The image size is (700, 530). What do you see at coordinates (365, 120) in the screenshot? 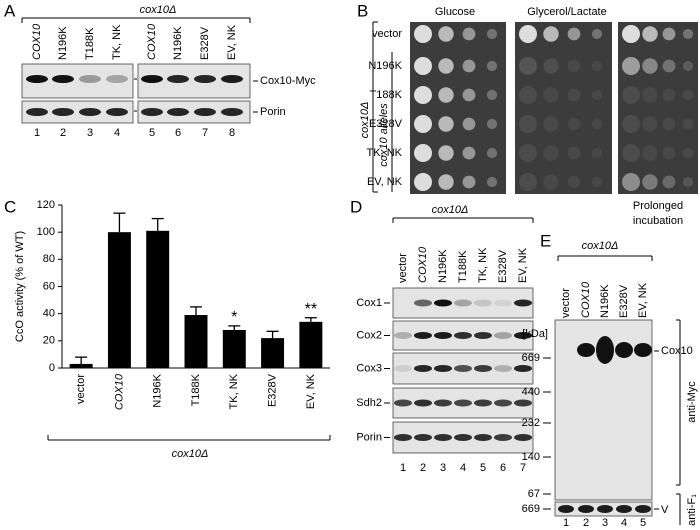
I see `strain-label: cox10Δ` at bounding box center [365, 120].